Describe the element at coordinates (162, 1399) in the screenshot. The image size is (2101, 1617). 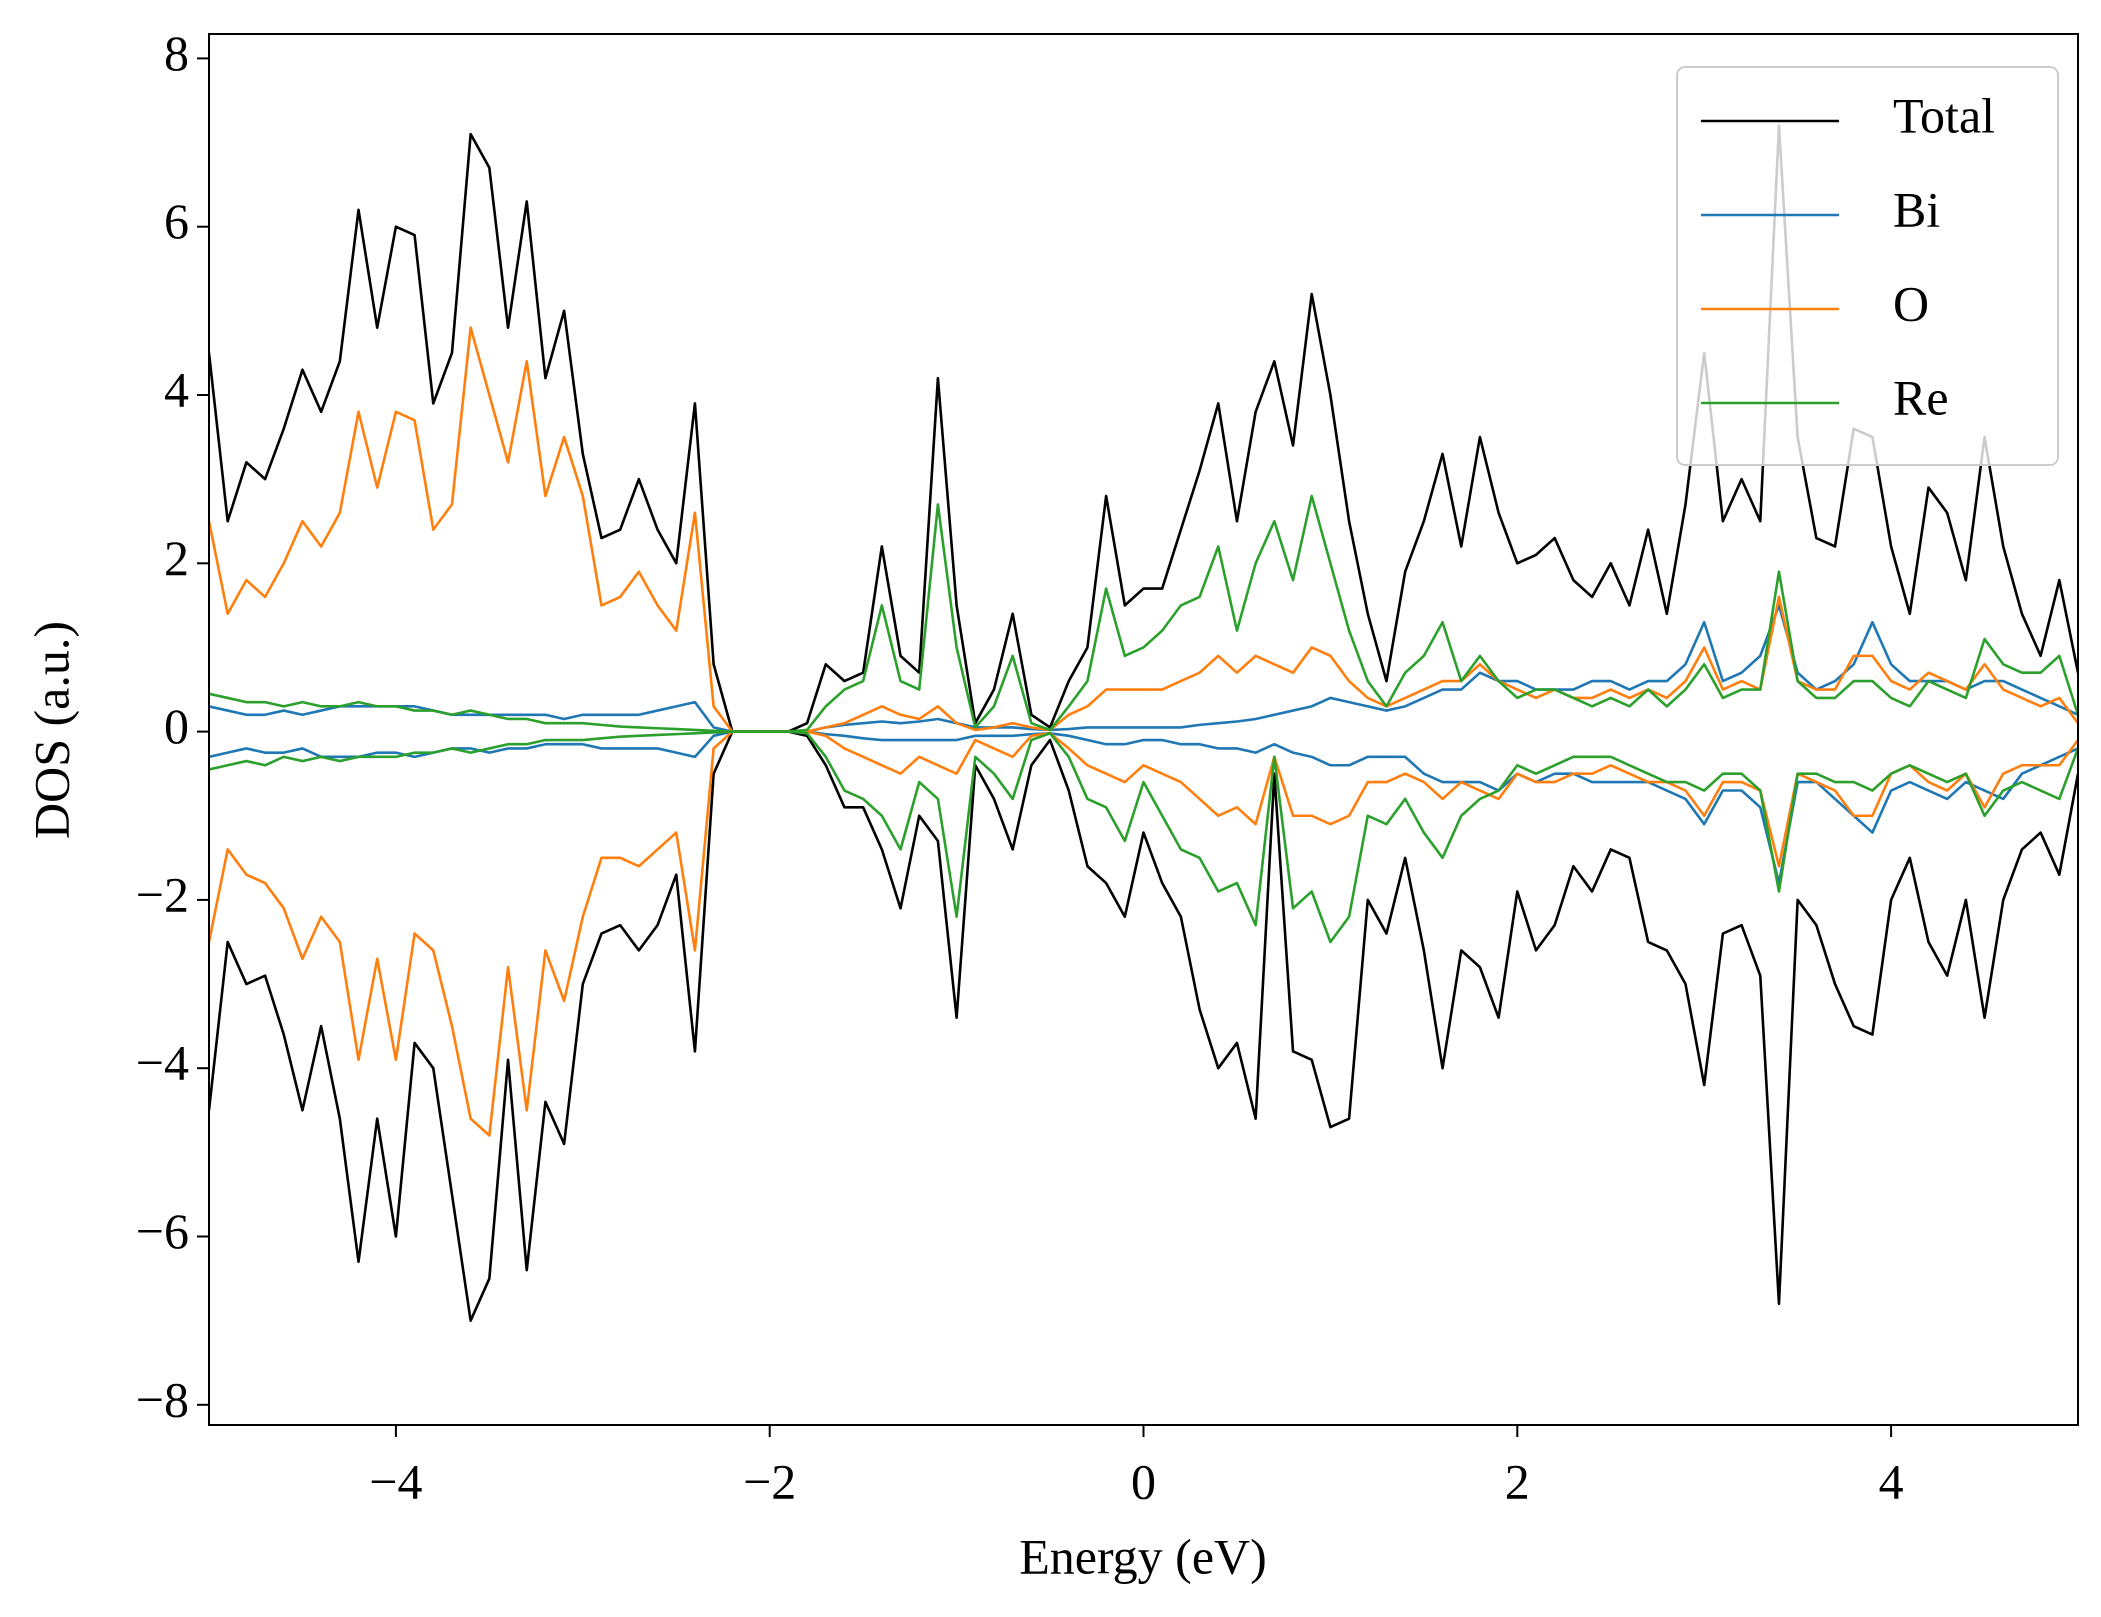
I see `y-tick-label: −8` at that location.